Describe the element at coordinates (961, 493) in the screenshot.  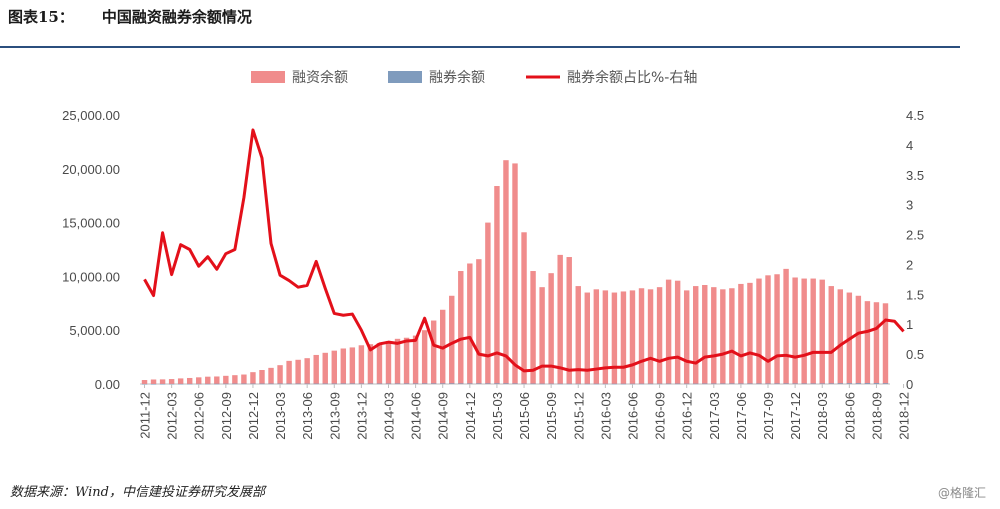
I see `watermark: @格隆汇` at that location.